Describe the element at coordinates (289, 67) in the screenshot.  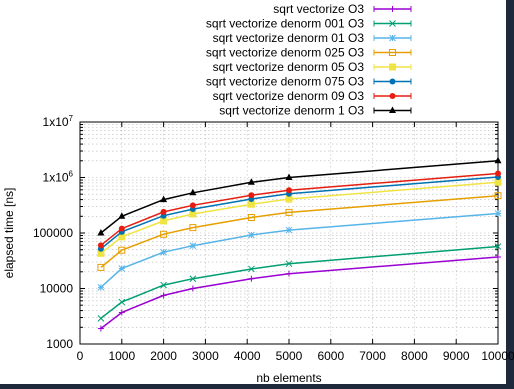
I see `legend-label: sqrt vectorize denorm 05 O3` at that location.